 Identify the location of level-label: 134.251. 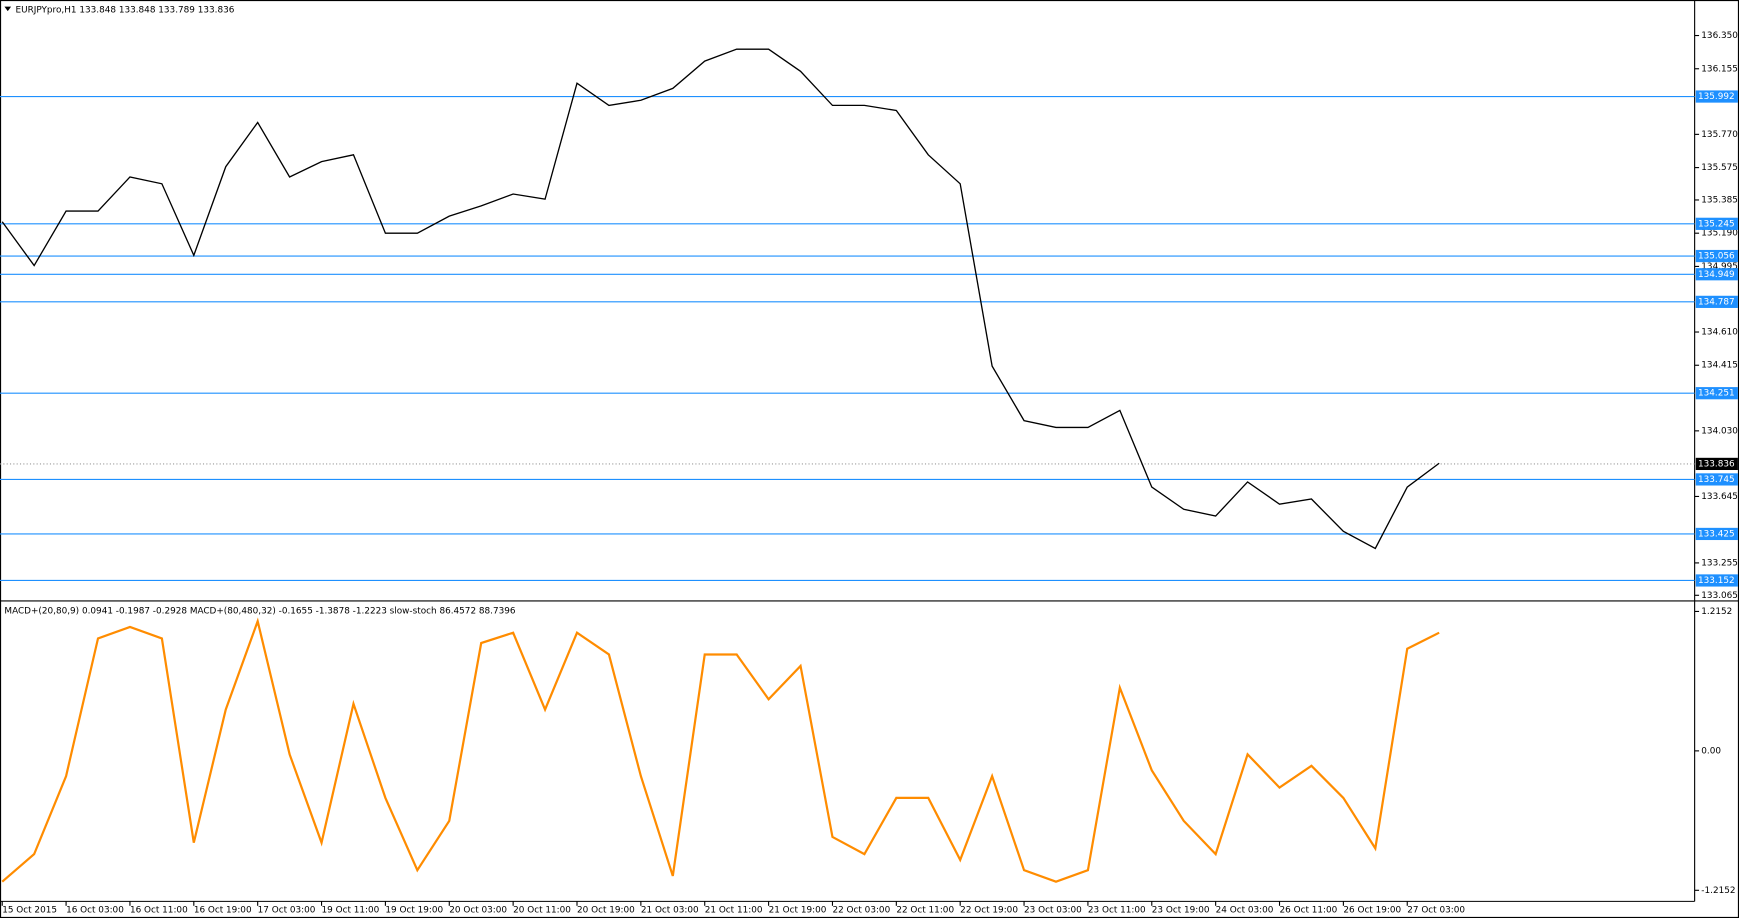
(1716, 394).